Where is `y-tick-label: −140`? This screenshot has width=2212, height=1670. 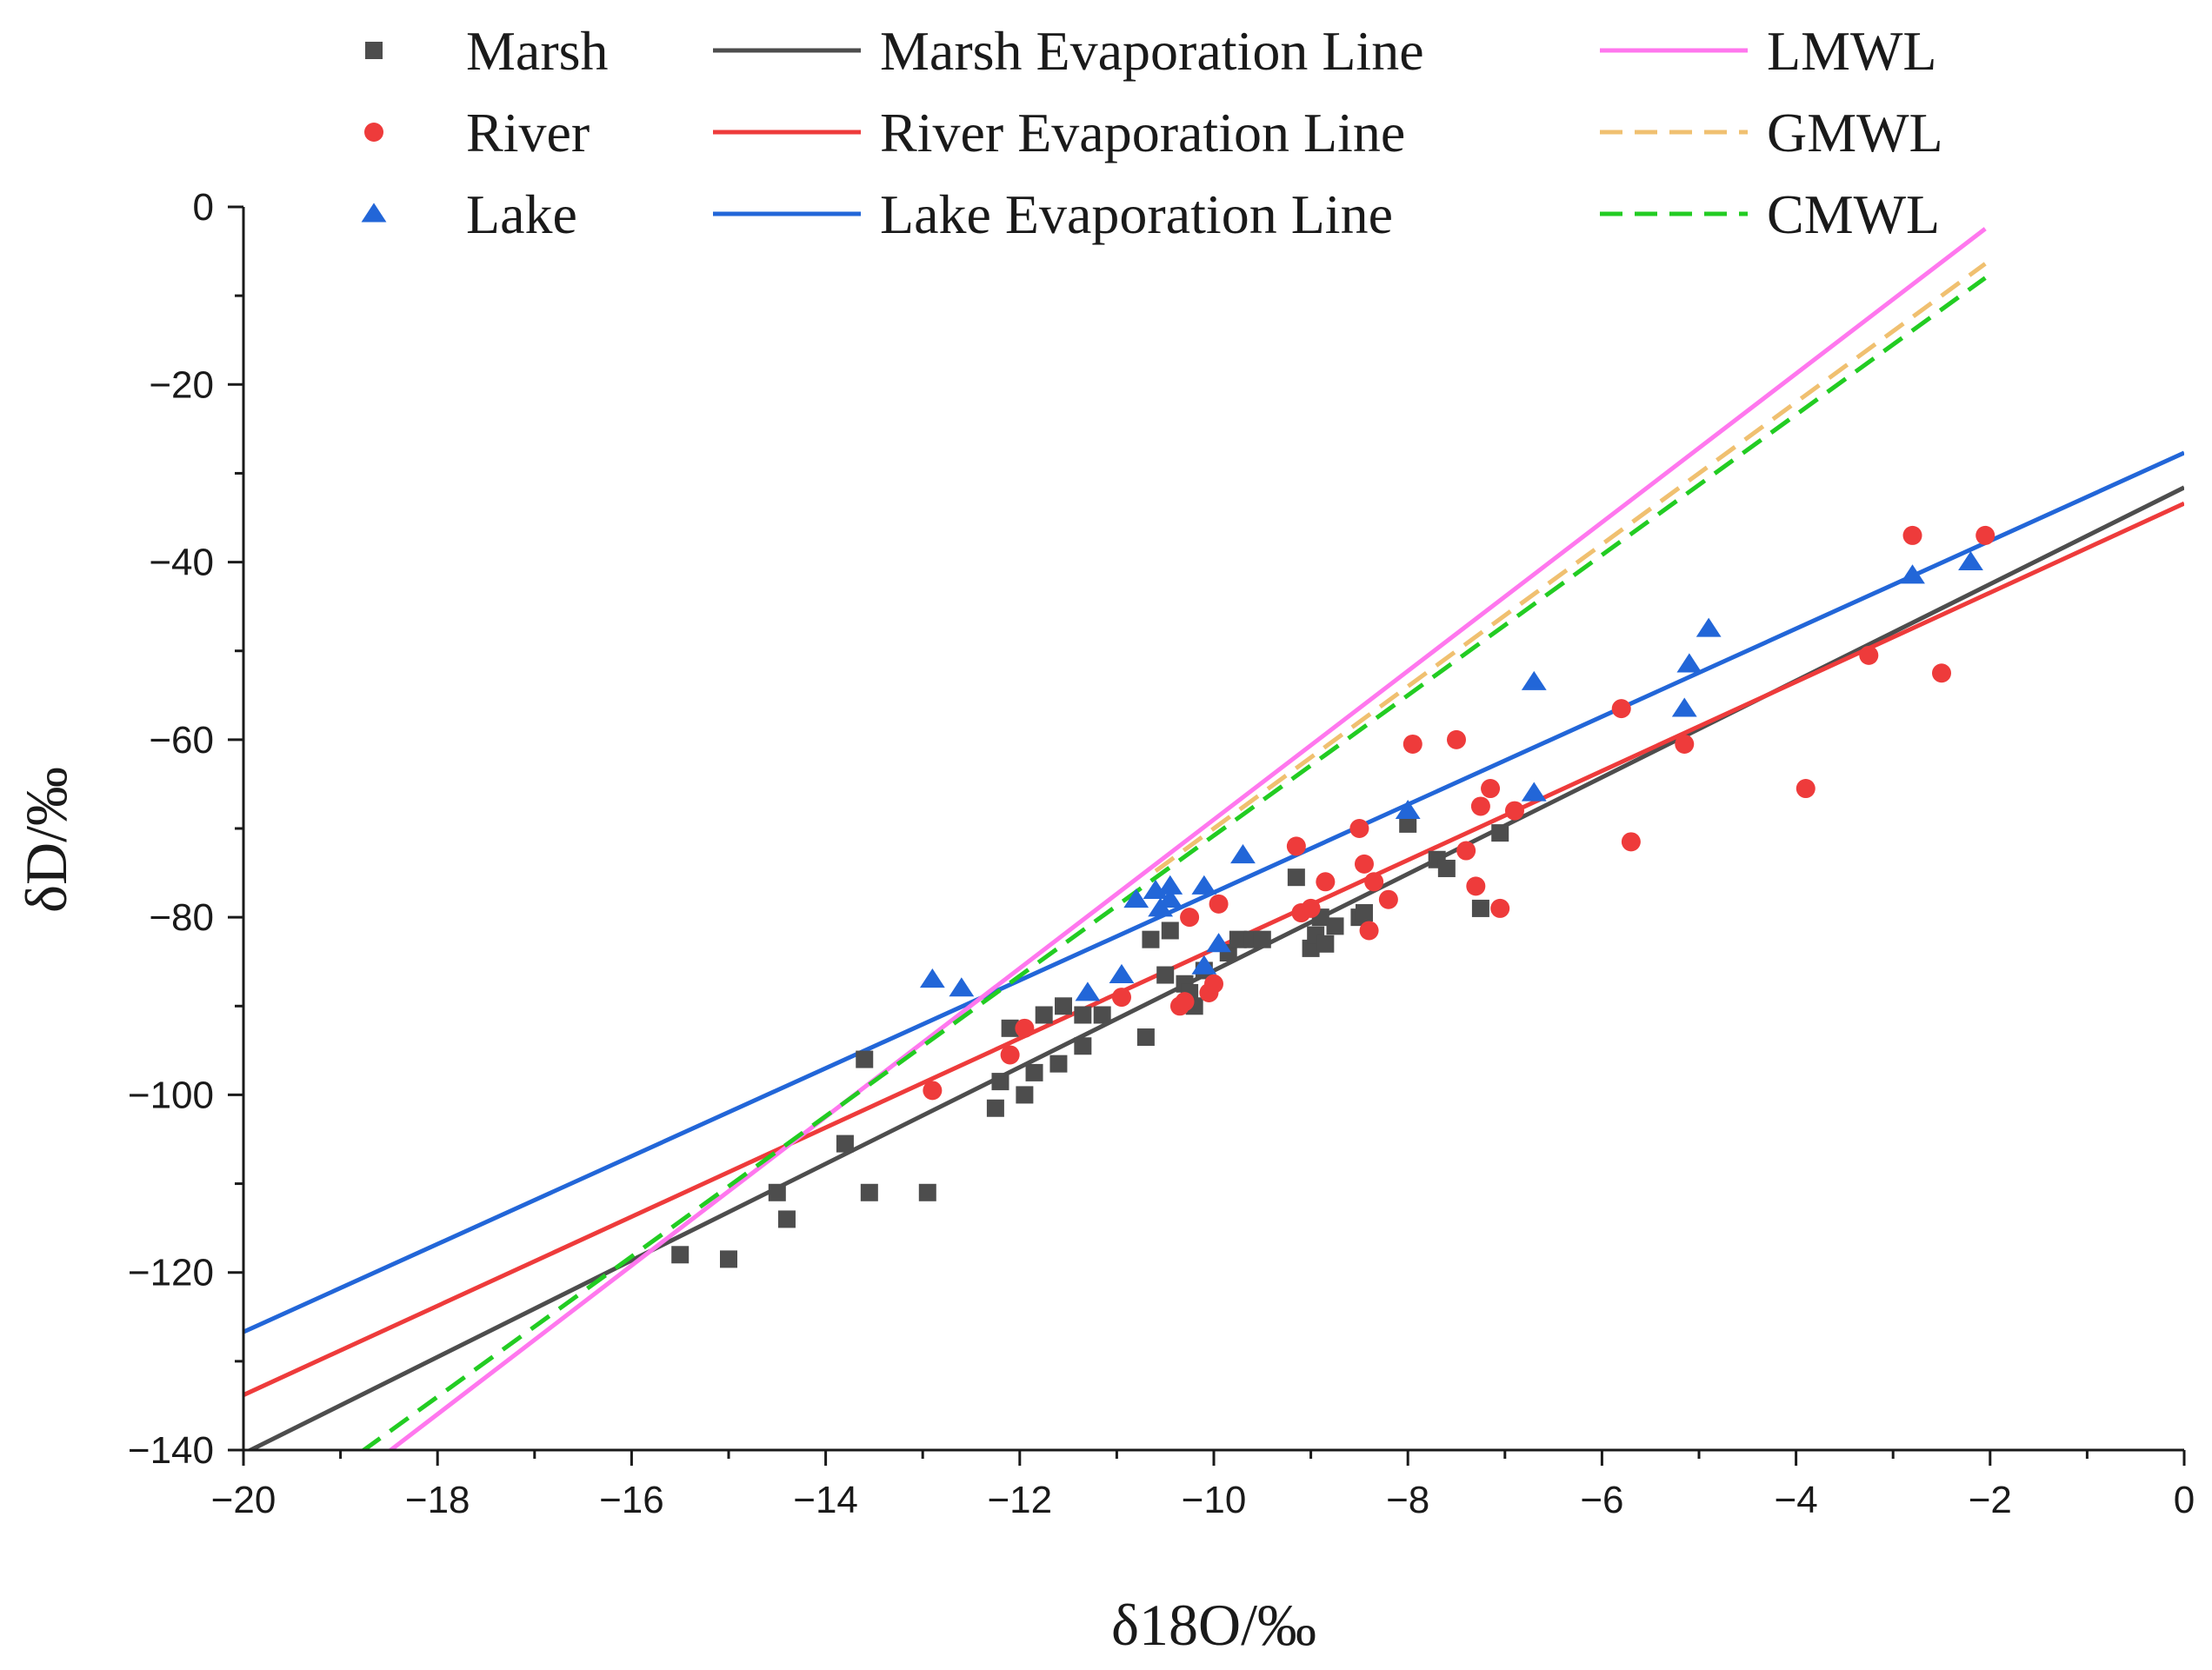
y-tick-label: −140 is located at coordinates (171, 1450).